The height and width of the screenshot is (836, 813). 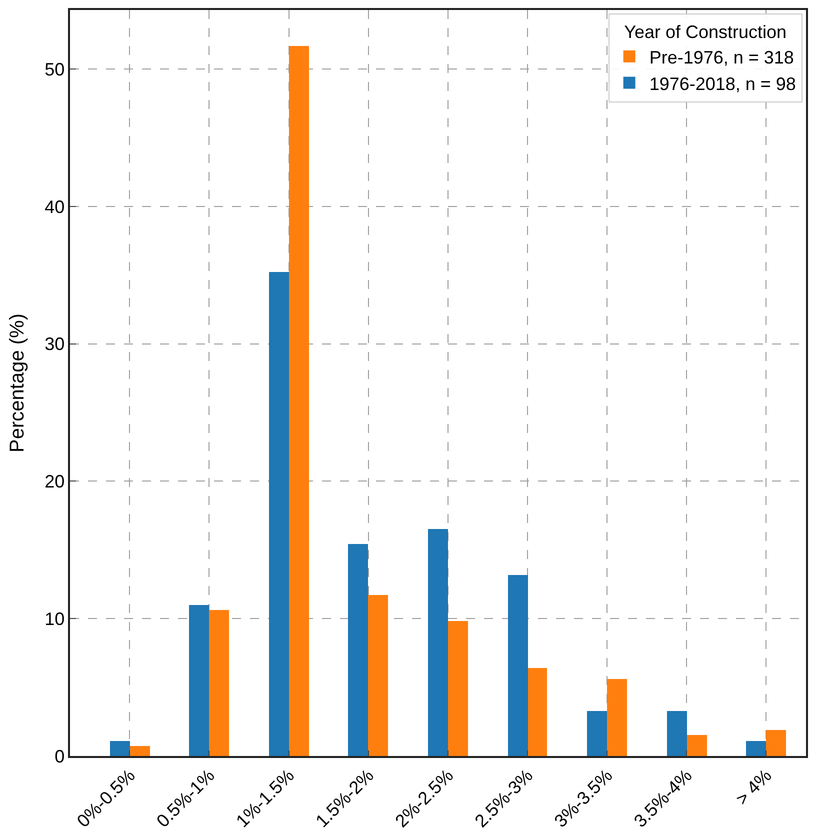 What do you see at coordinates (722, 84) in the screenshot?
I see `legend-label: 1976-2018, n = 98` at bounding box center [722, 84].